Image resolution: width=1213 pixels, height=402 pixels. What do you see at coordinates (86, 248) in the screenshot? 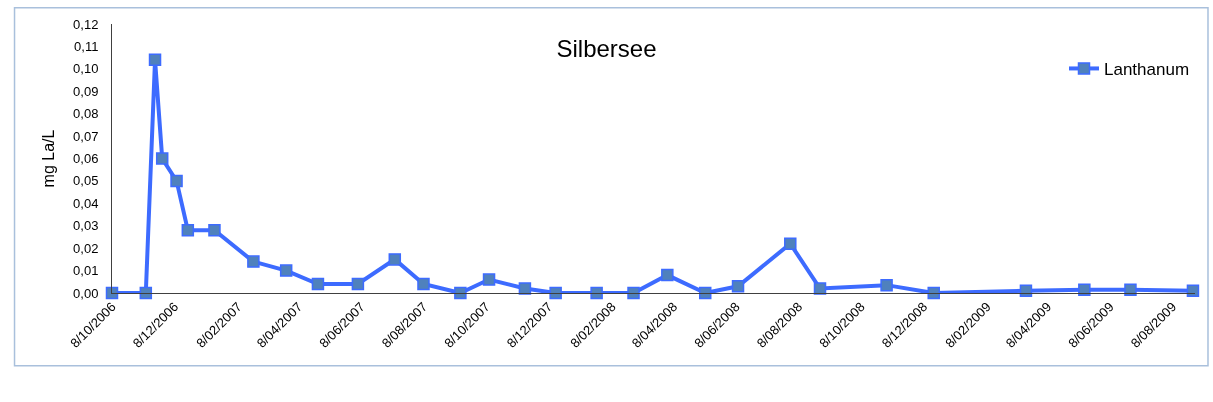
I see `y-tick-label: 0,02` at bounding box center [86, 248].